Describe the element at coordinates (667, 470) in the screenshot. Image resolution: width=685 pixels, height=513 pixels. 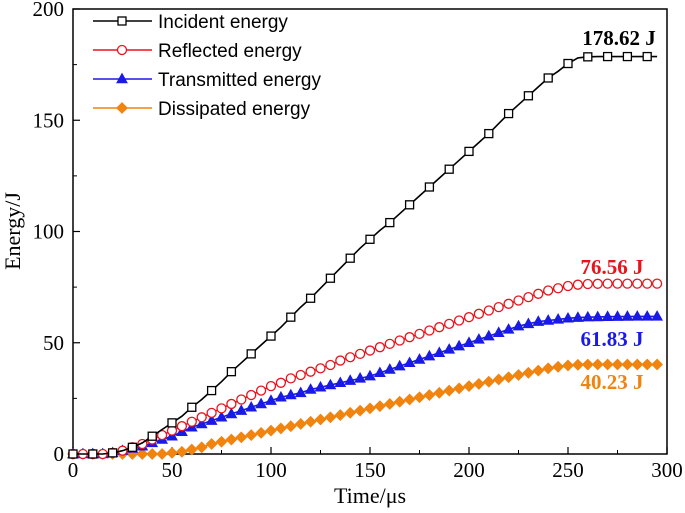
I see `x-tick-label-300: 300` at that location.